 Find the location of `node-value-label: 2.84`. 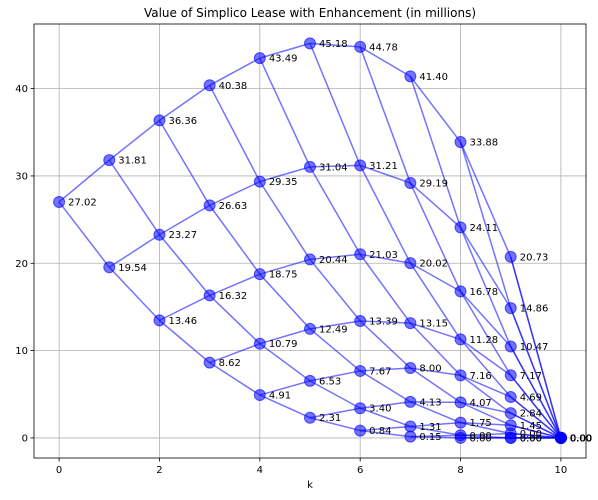

node-value-label: 2.84 is located at coordinates (531, 414).